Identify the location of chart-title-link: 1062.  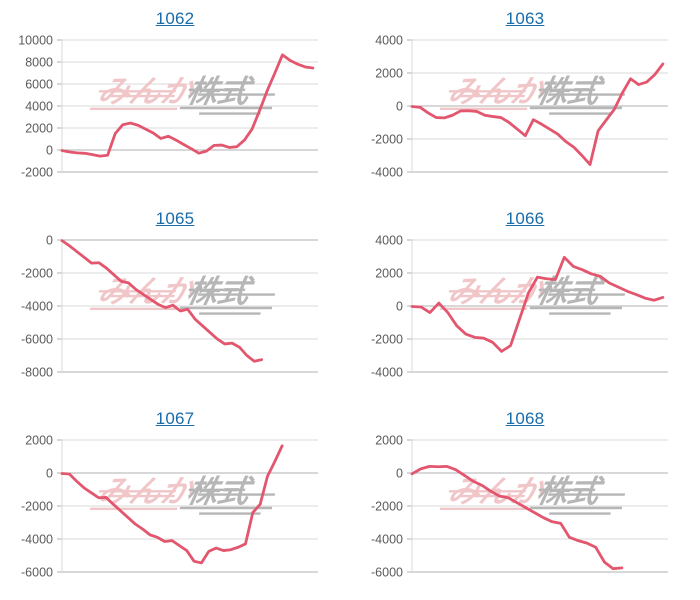
(175, 18).